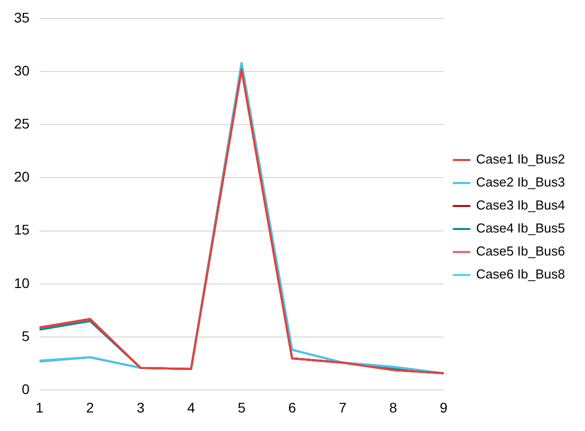 The image size is (585, 431). I want to click on y-tick-label: 25, so click(22, 123).